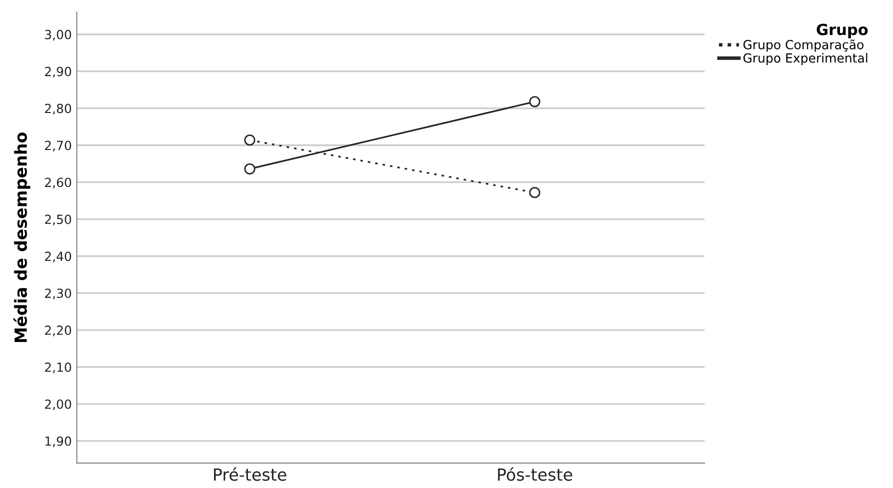  Describe the element at coordinates (805, 59) in the screenshot. I see `legend-label: Grupo Experimental` at that location.